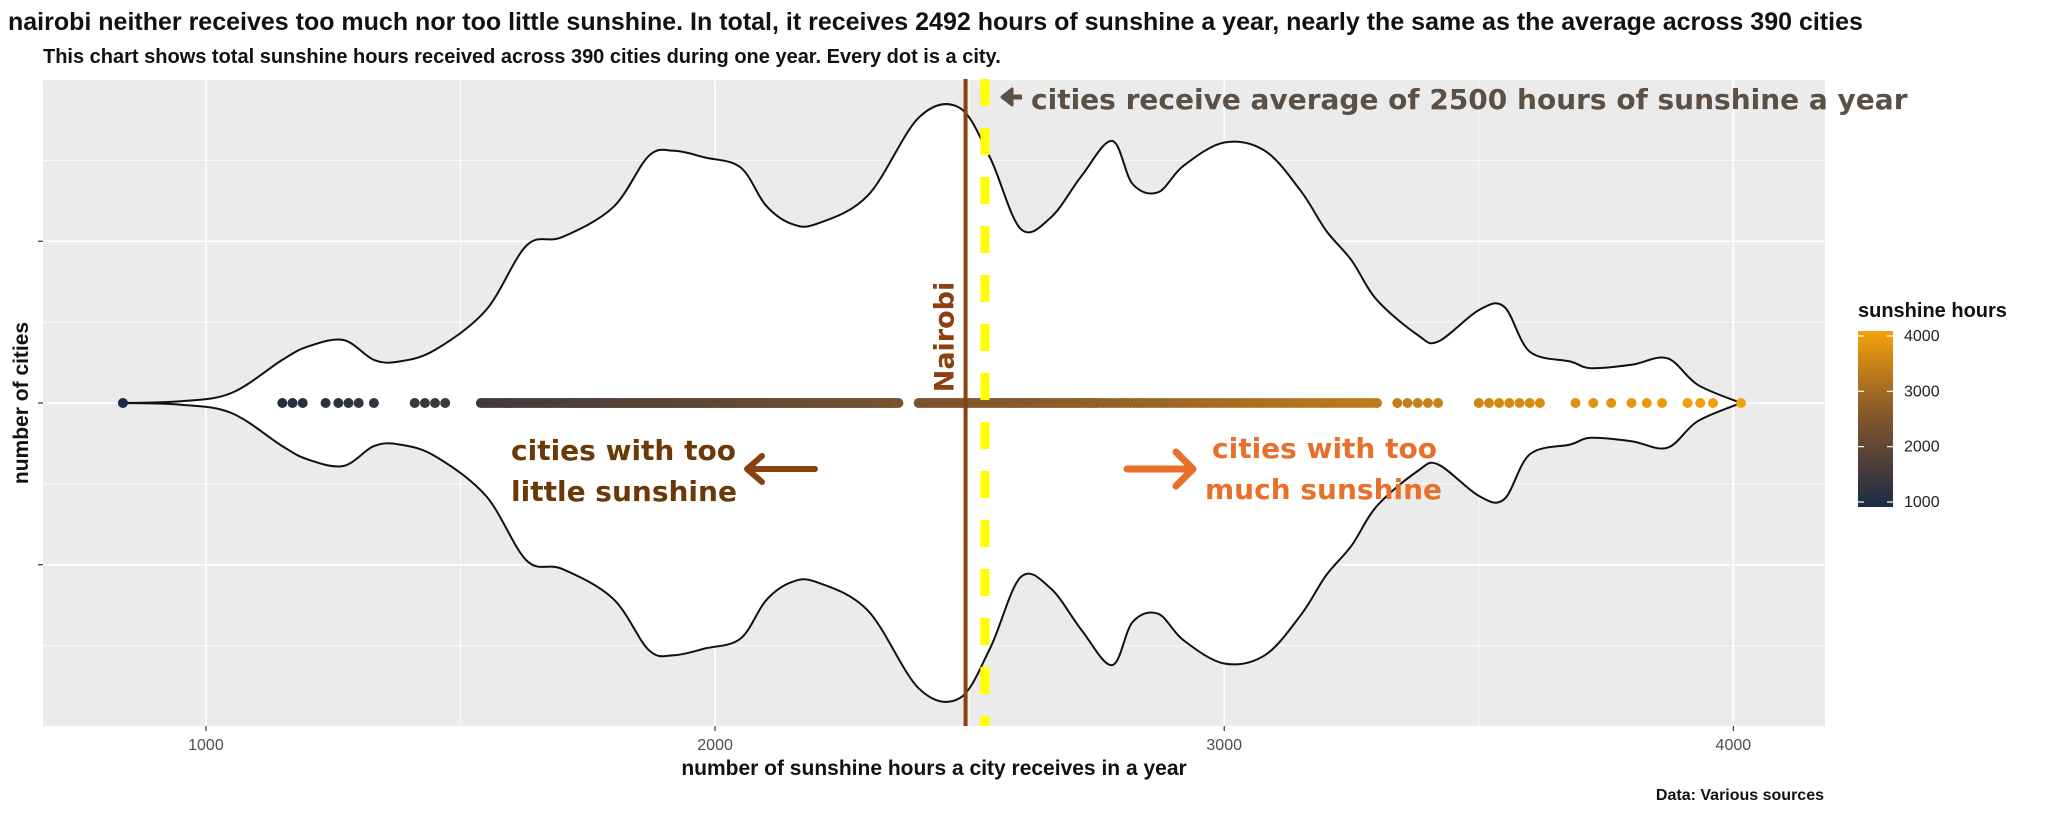  Describe the element at coordinates (206, 745) in the screenshot. I see `x-tick-label: 1000` at that location.